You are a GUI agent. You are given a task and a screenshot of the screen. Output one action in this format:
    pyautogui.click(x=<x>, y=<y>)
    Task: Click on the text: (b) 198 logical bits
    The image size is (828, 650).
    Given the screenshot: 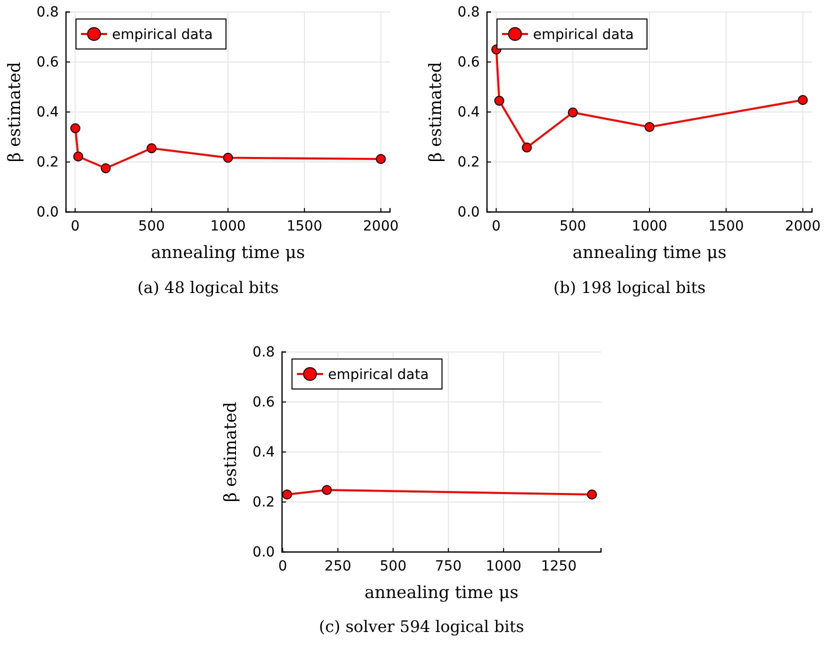 What is the action you would take?
    pyautogui.click(x=629, y=287)
    